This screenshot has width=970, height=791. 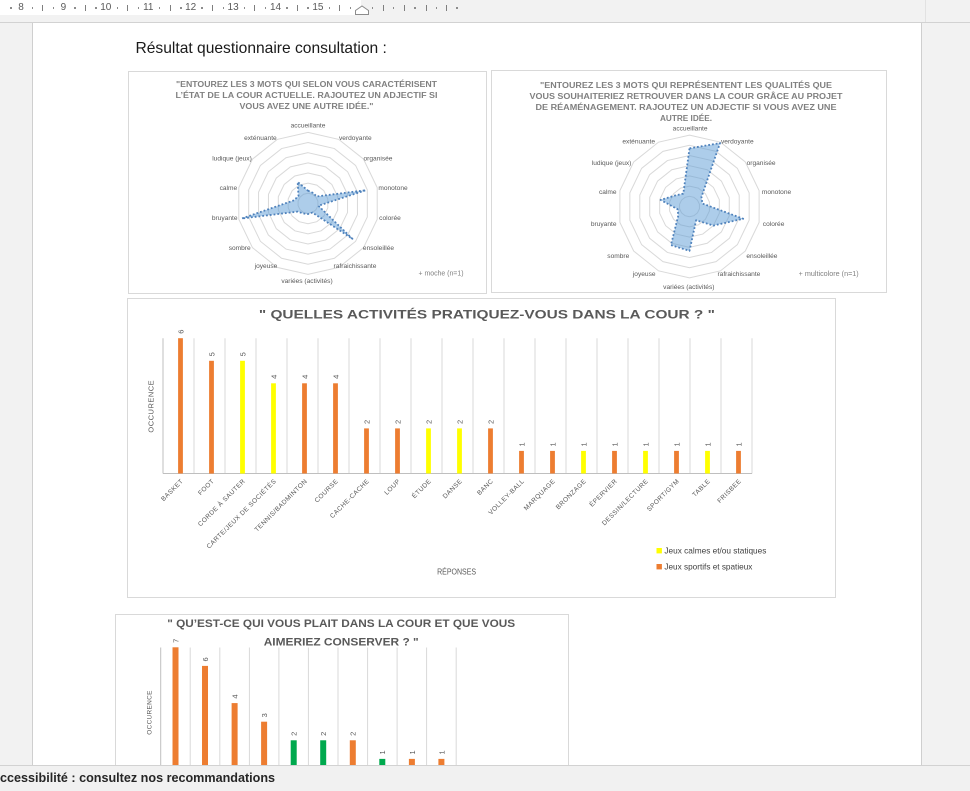 What do you see at coordinates (441, 274) in the screenshot?
I see `svg-text: + moche (n=1)` at bounding box center [441, 274].